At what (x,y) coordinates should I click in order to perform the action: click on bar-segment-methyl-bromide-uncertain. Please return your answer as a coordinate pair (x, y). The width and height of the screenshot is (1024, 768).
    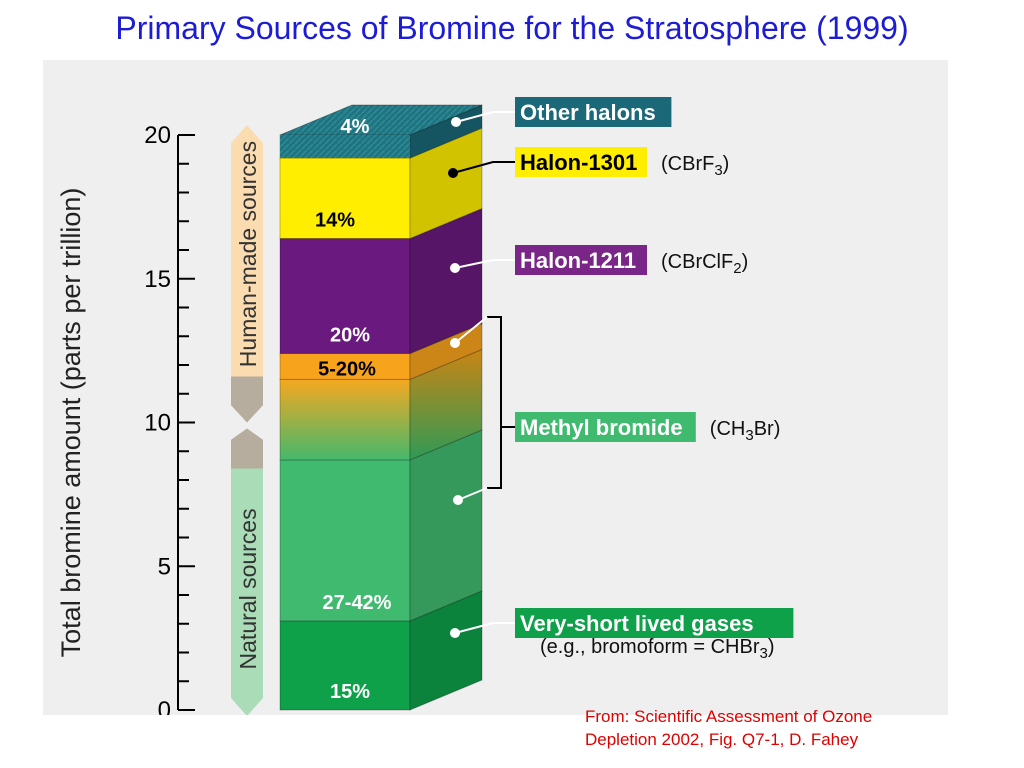
    Looking at the image, I should click on (381, 404).